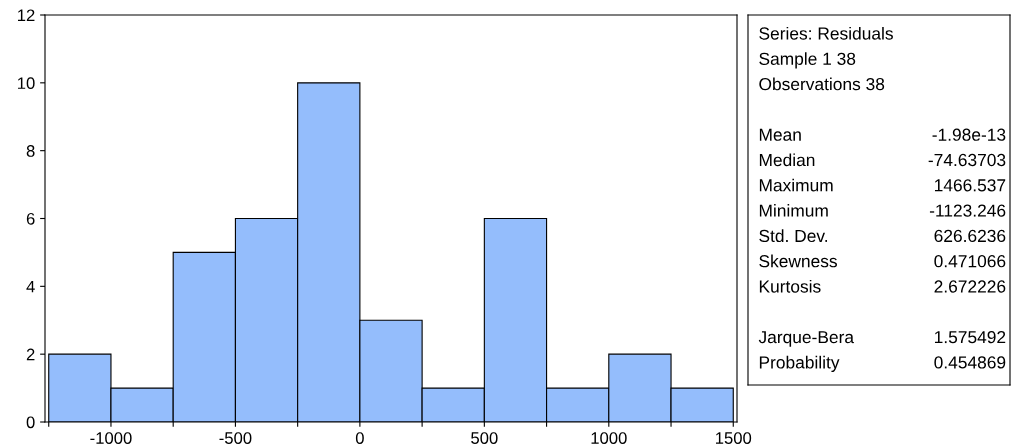  I want to click on text: -74.63703, so click(967, 160).